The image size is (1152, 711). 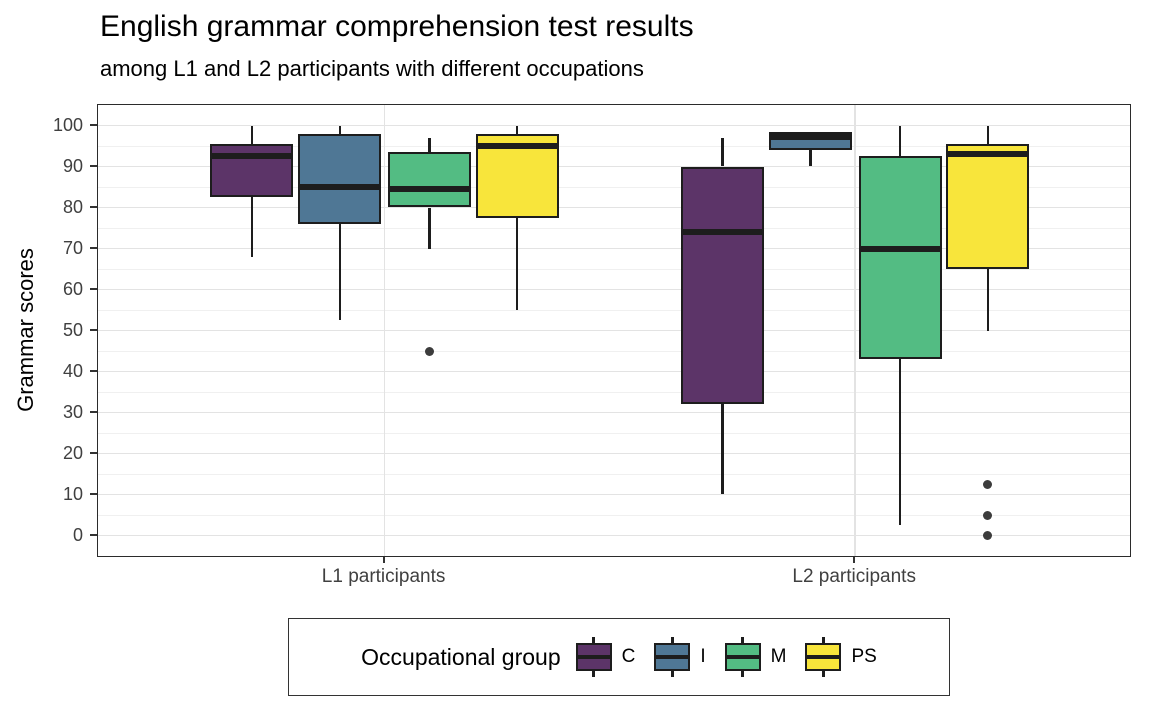 What do you see at coordinates (628, 656) in the screenshot?
I see `legend-label: C` at bounding box center [628, 656].